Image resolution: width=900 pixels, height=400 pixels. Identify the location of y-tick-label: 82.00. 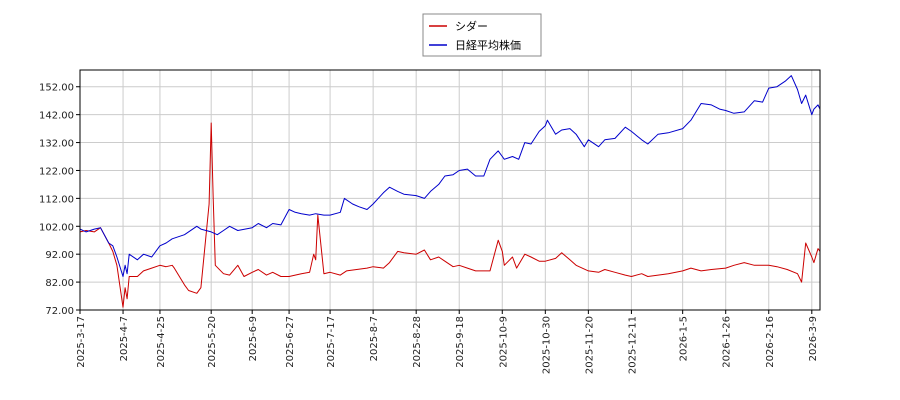
(59, 283).